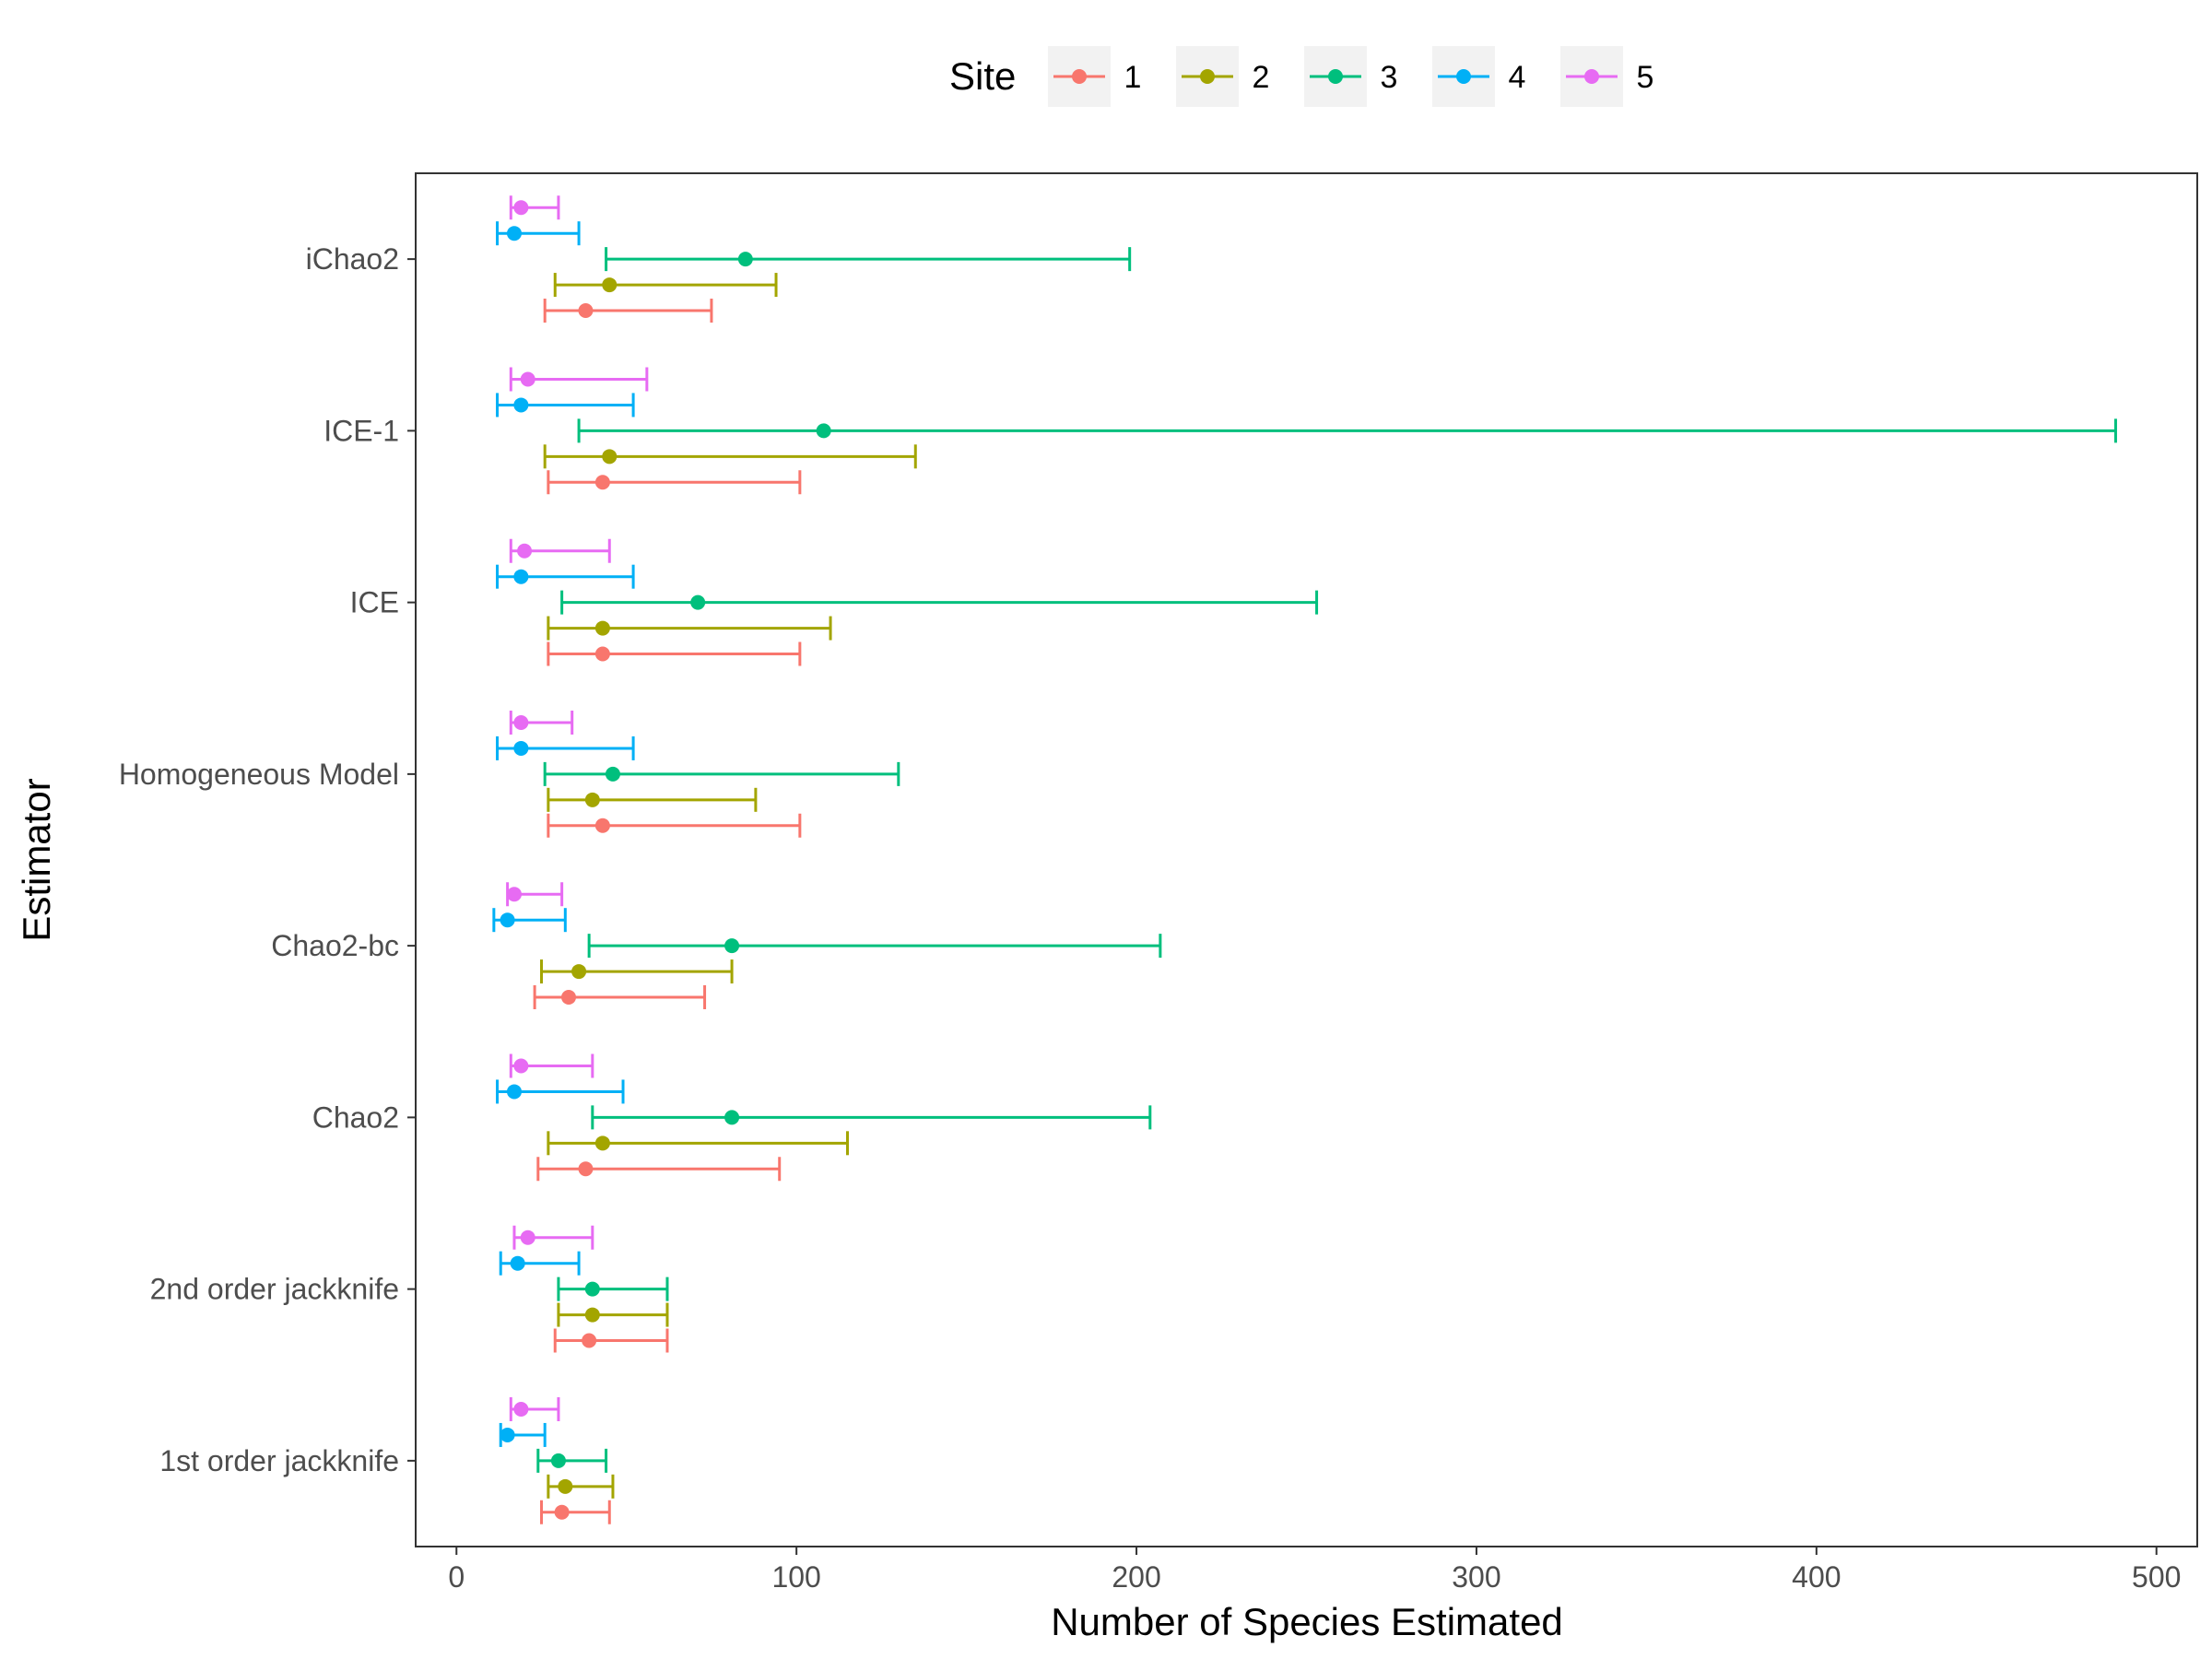 Image resolution: width=2212 pixels, height=1659 pixels. Describe the element at coordinates (1606, 76) in the screenshot. I see `legend-item-site-5: 5` at that location.